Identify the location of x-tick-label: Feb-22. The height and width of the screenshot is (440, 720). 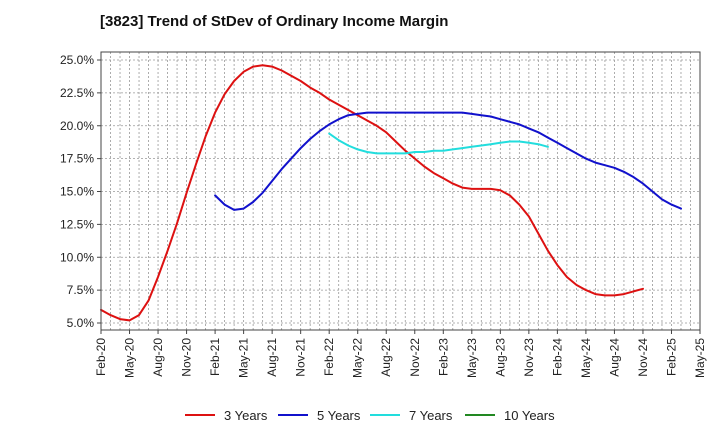
(329, 357).